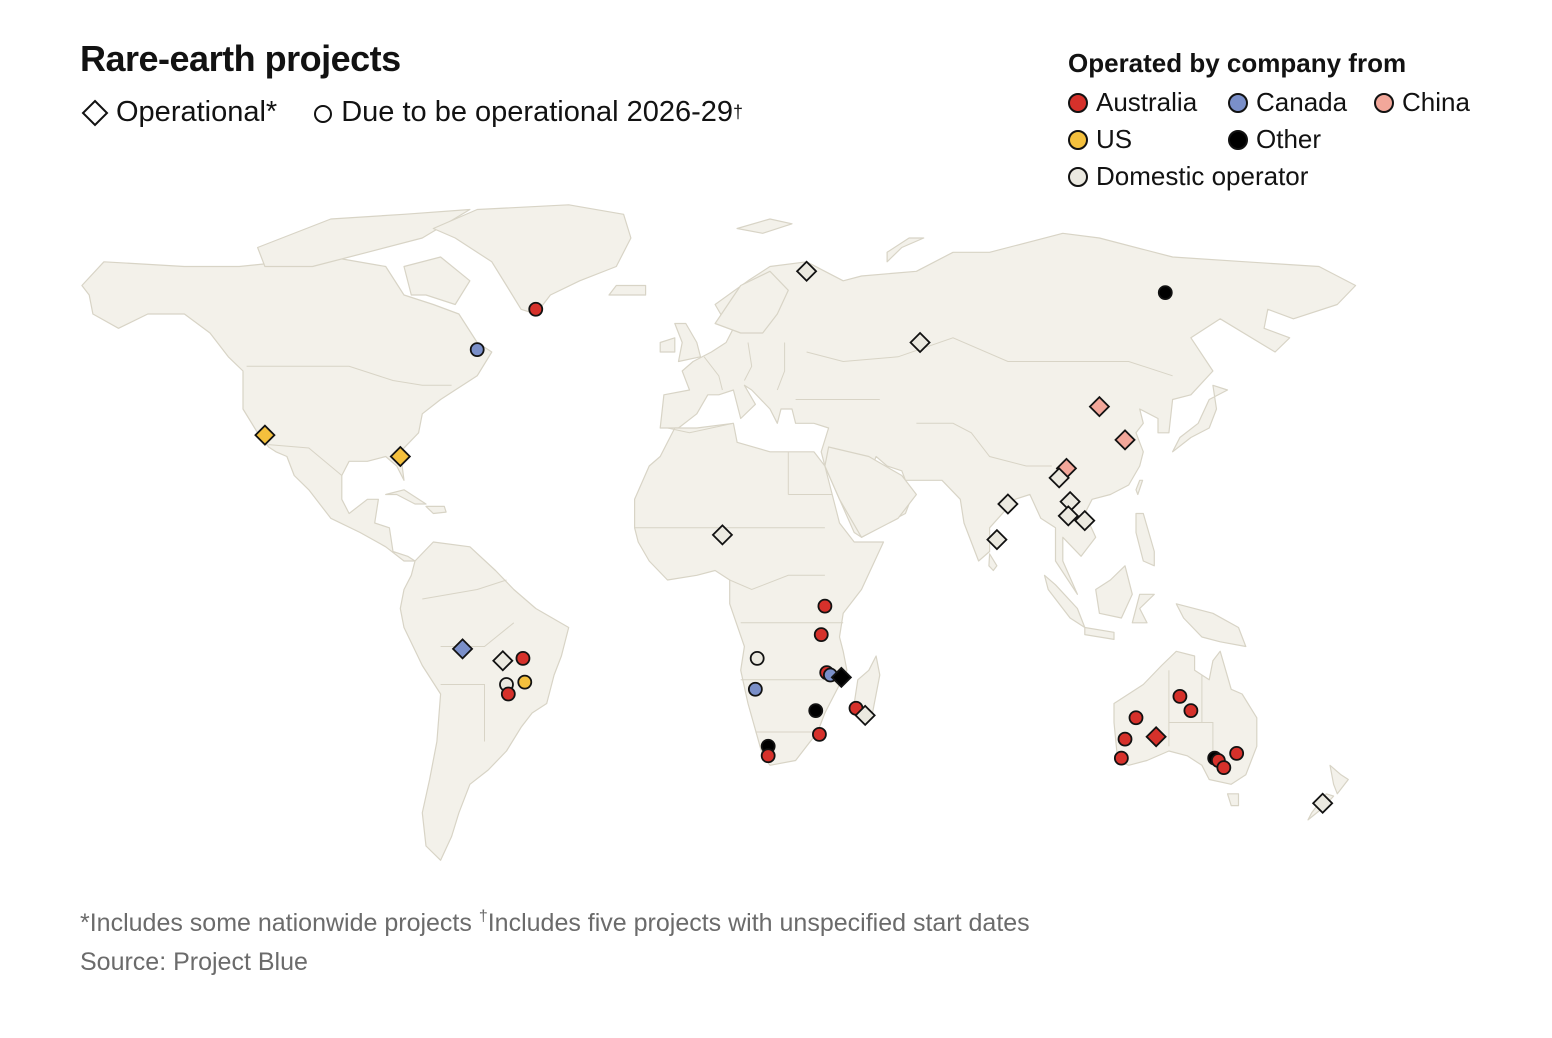 The height and width of the screenshot is (1038, 1552). What do you see at coordinates (483, 916) in the screenshot?
I see `footnote-dagger: †` at bounding box center [483, 916].